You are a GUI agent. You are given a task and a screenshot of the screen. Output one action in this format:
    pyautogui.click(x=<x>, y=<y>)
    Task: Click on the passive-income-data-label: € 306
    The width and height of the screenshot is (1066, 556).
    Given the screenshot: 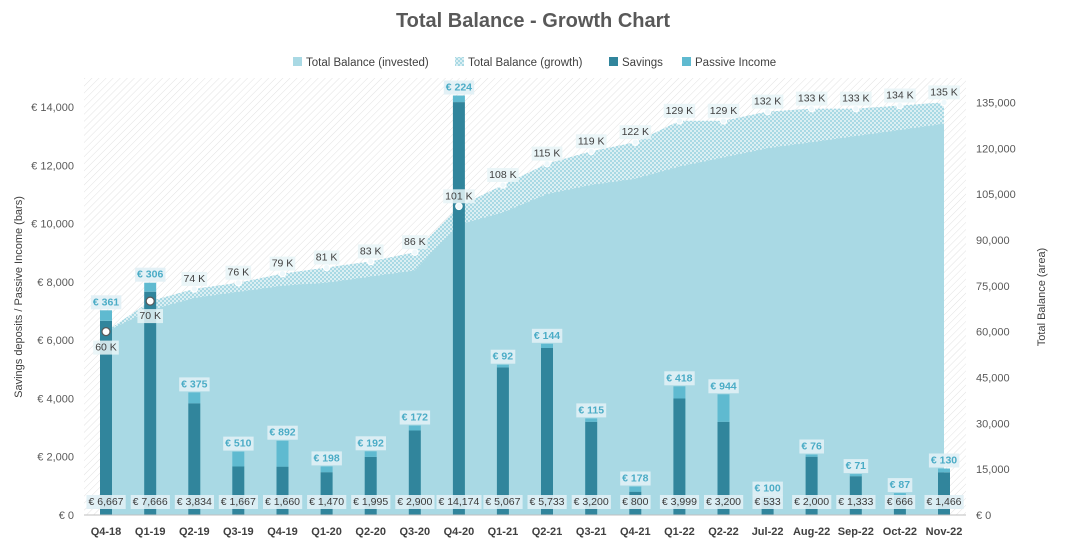 What is the action you would take?
    pyautogui.click(x=150, y=275)
    